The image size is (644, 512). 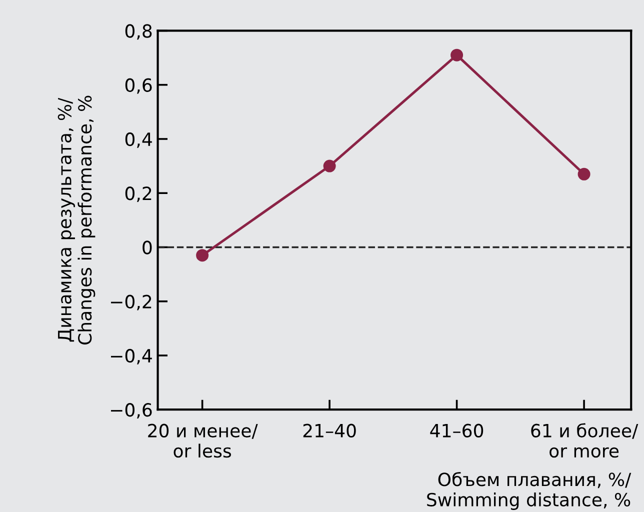 What do you see at coordinates (138, 32) in the screenshot?
I see `y-tick-label: 0,8` at bounding box center [138, 32].